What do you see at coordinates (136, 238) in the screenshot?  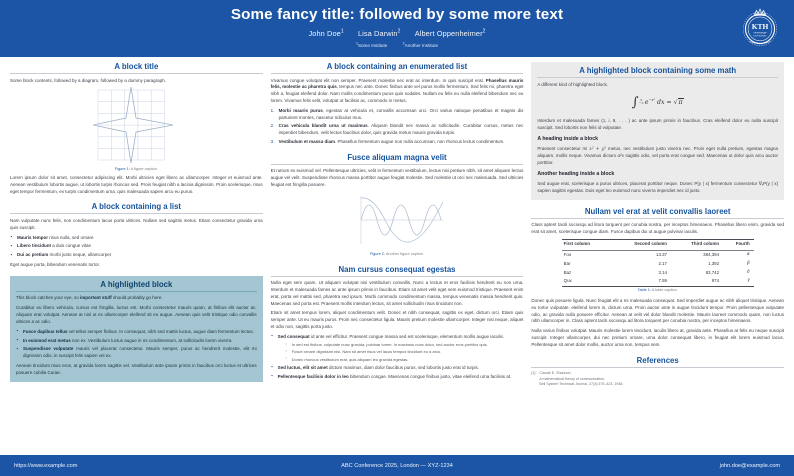 I see `list-item: Mauris tempor risus nulla, sed ornare` at bounding box center [136, 238].